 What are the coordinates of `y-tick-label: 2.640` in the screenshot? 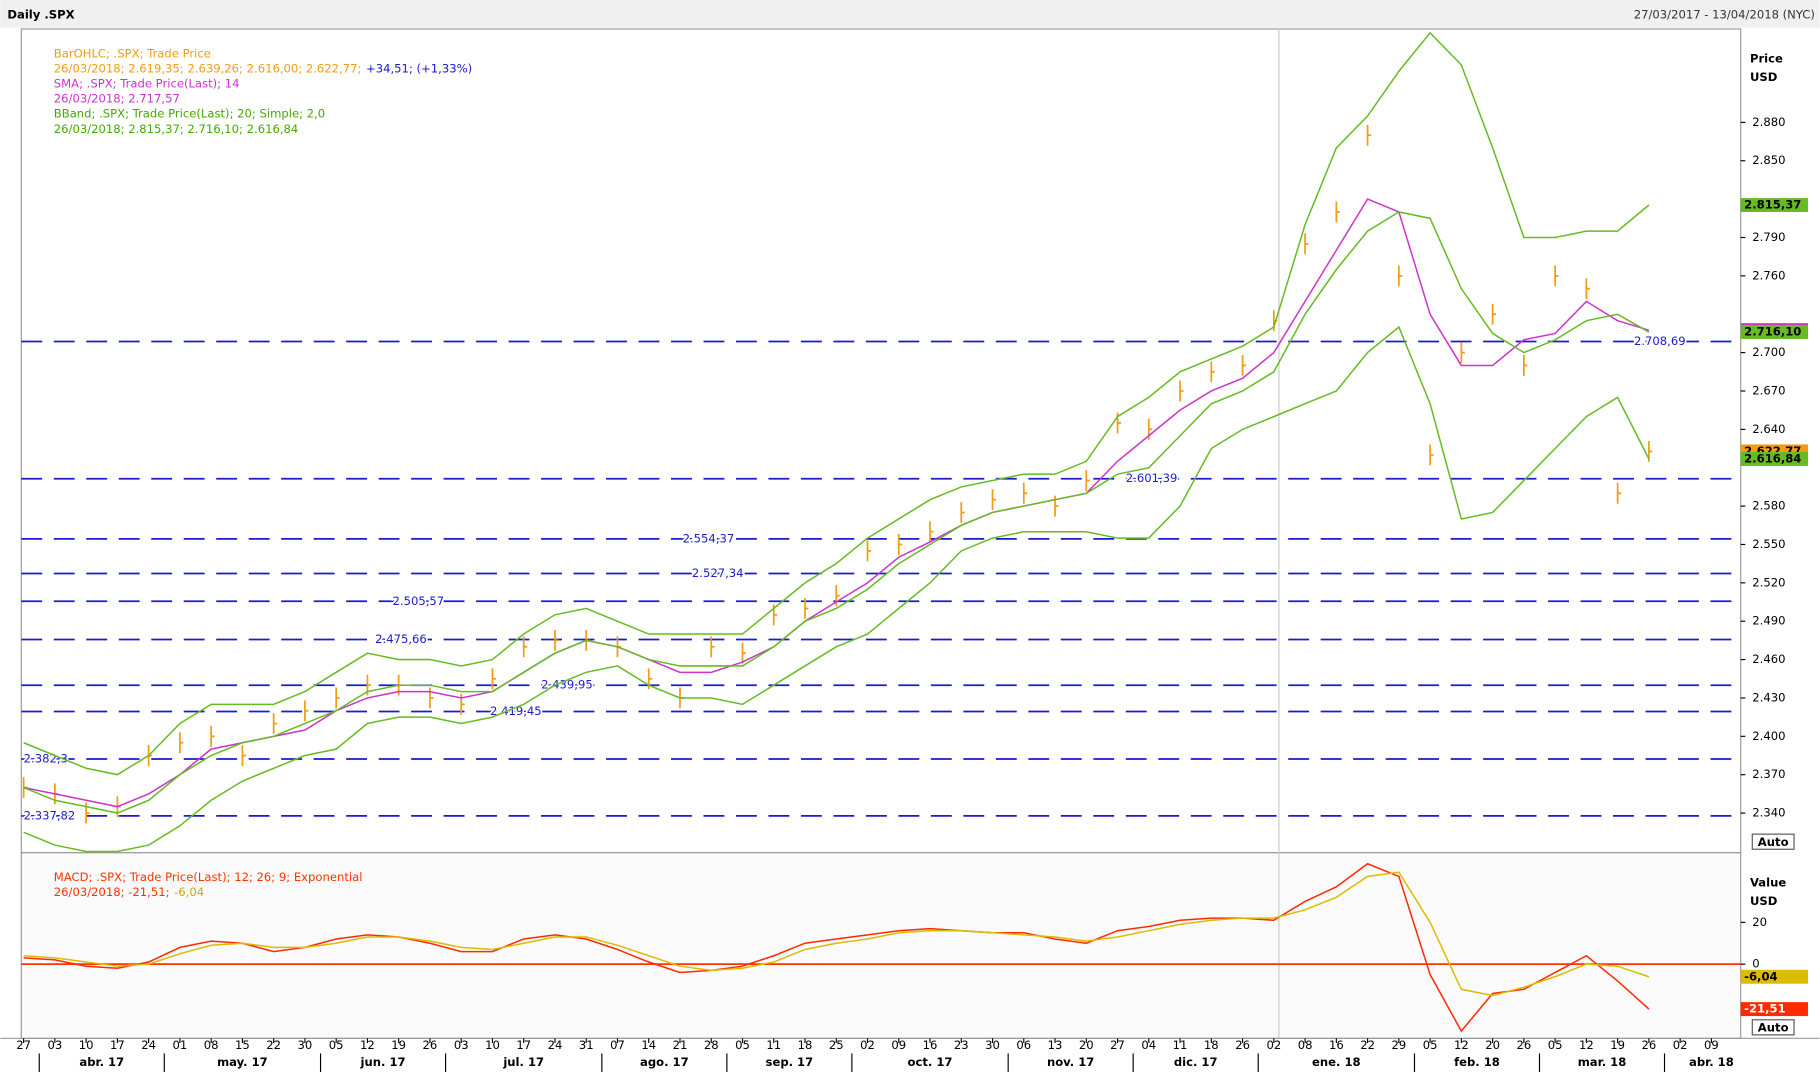 It's located at (1768, 429).